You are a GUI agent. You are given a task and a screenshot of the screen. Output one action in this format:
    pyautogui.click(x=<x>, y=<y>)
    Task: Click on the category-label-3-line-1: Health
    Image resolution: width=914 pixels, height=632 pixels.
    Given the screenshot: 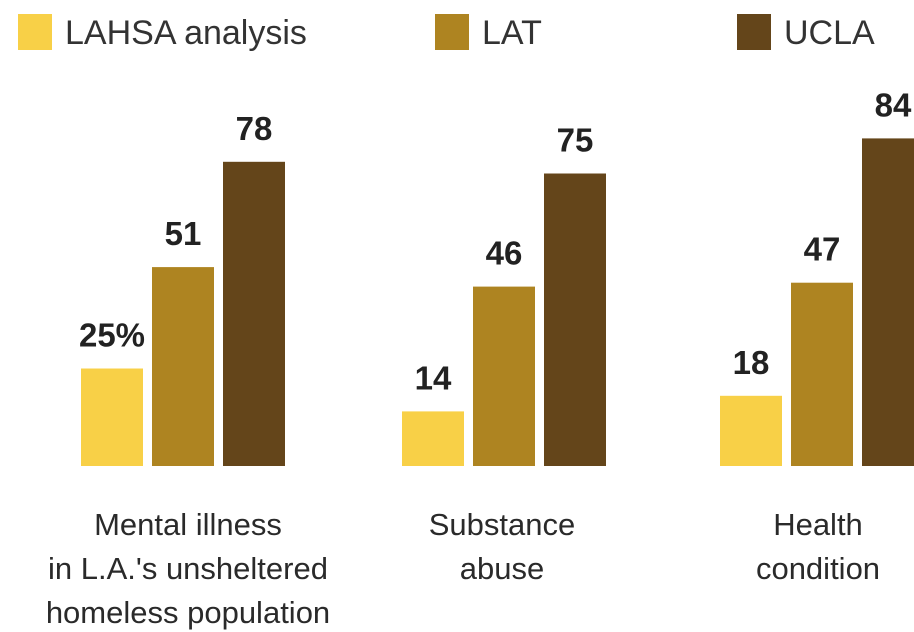 What is the action you would take?
    pyautogui.click(x=818, y=524)
    